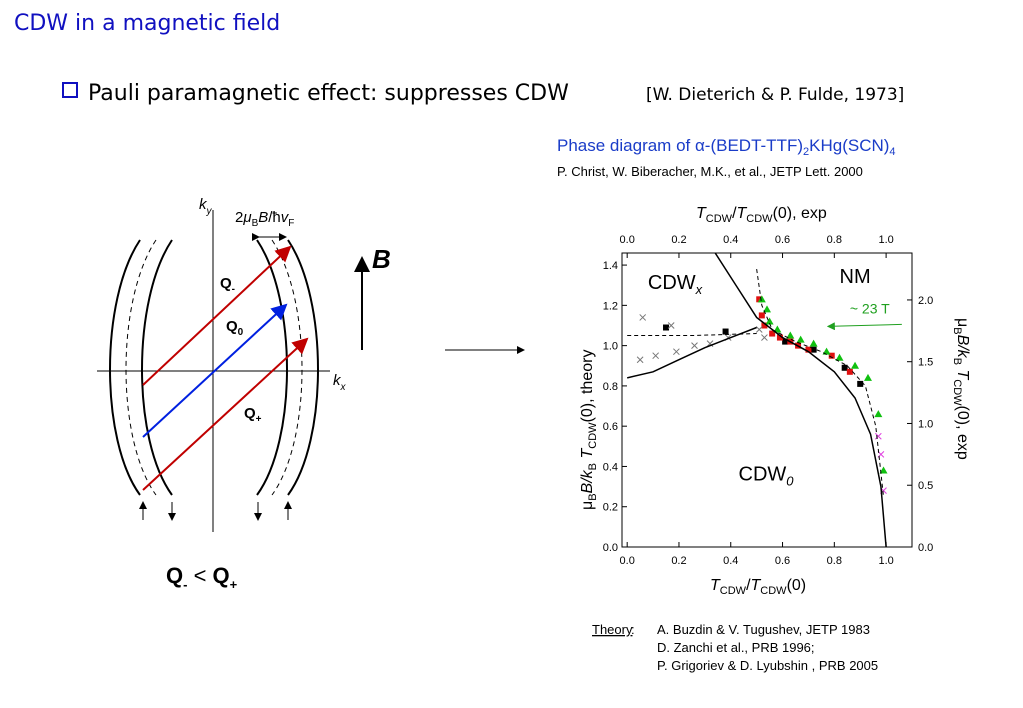  What do you see at coordinates (610, 548) in the screenshot?
I see `y-tick-label: 0.0` at bounding box center [610, 548].